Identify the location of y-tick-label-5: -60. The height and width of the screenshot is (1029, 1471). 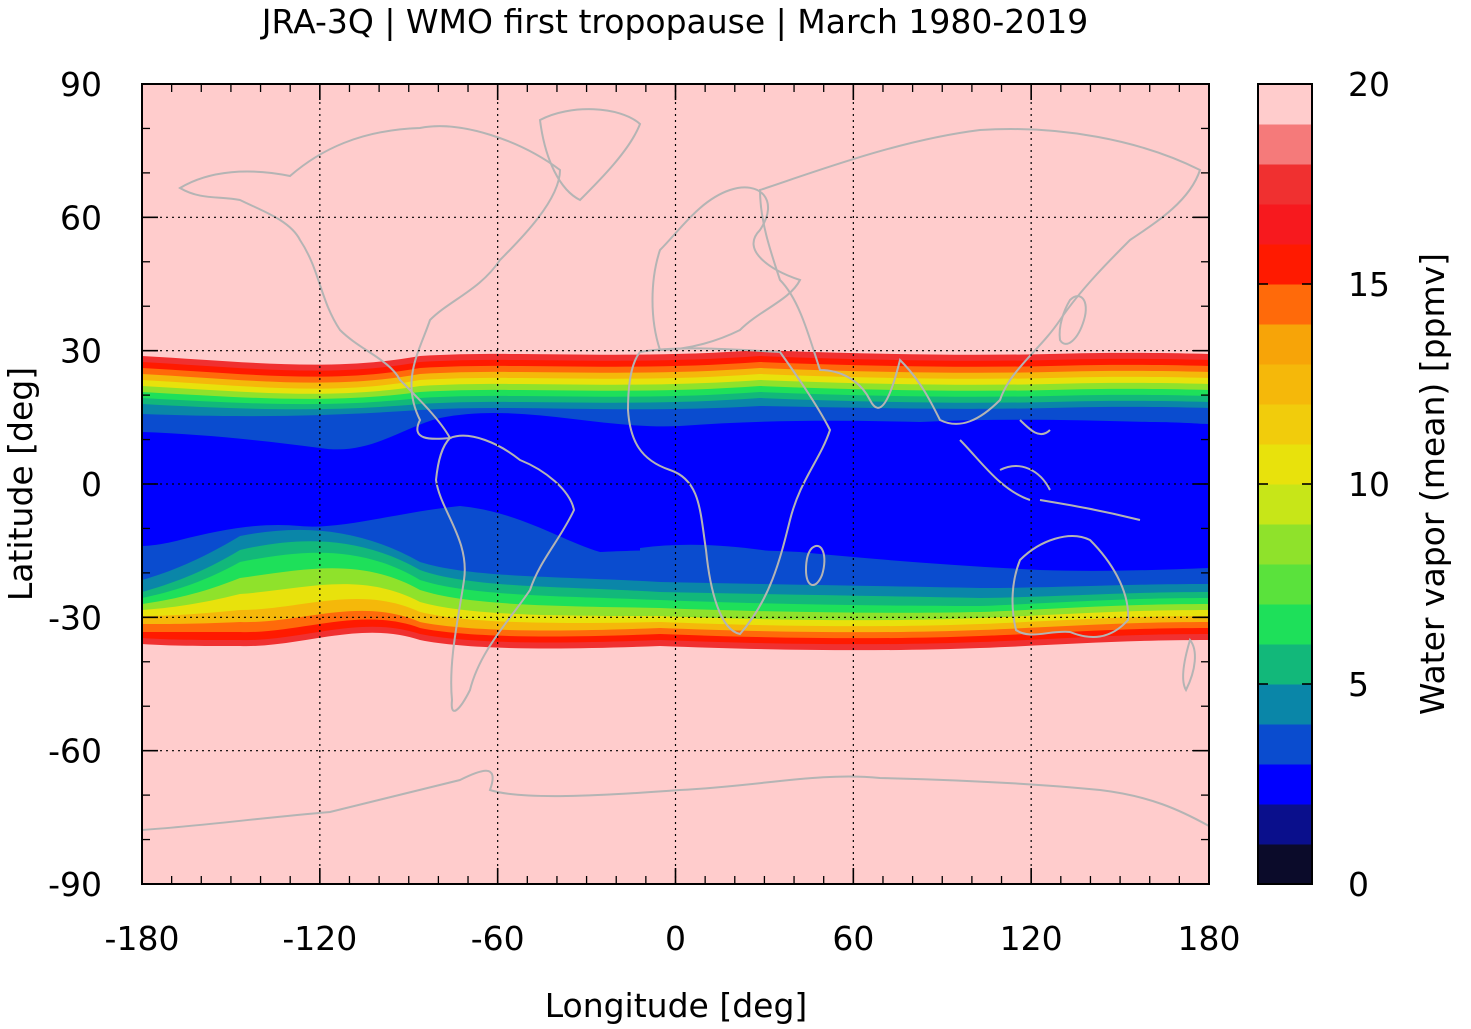
(75, 751).